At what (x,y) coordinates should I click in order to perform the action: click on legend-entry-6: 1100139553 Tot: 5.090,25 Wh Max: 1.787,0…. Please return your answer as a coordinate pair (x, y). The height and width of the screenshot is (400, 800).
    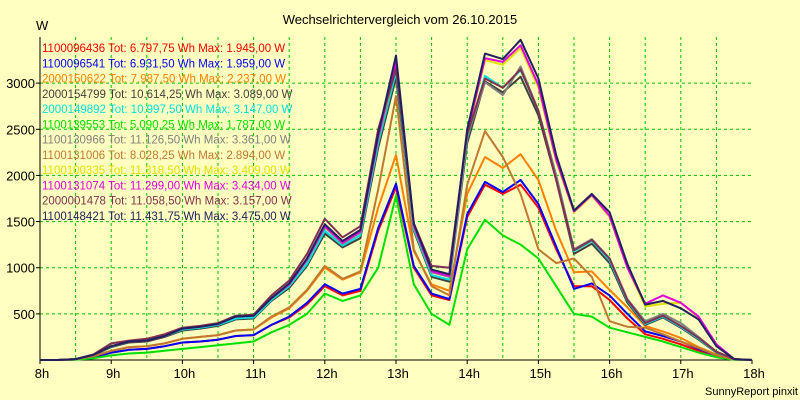
    Looking at the image, I should click on (163, 125).